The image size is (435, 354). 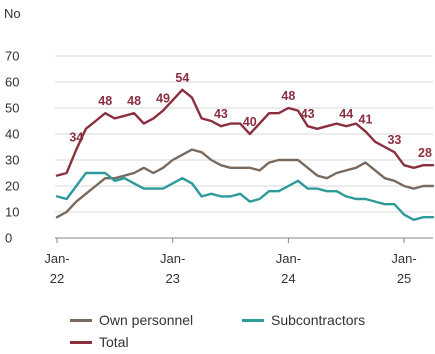 What do you see at coordinates (12, 186) in the screenshot?
I see `y-tick-label: 20` at bounding box center [12, 186].